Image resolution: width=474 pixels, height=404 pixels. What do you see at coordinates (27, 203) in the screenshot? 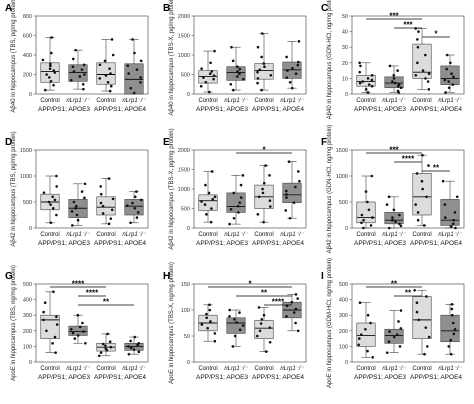
I see `y-tick-label: 500` at bounding box center [27, 203].